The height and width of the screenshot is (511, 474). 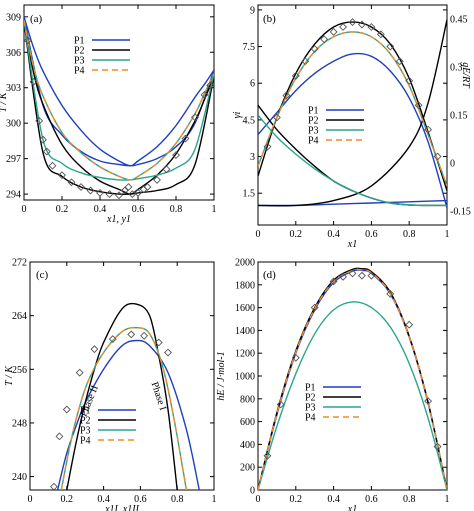 What do you see at coordinates (103, 499) in the screenshot?
I see `x-tick-label: 0.4` at bounding box center [103, 499].